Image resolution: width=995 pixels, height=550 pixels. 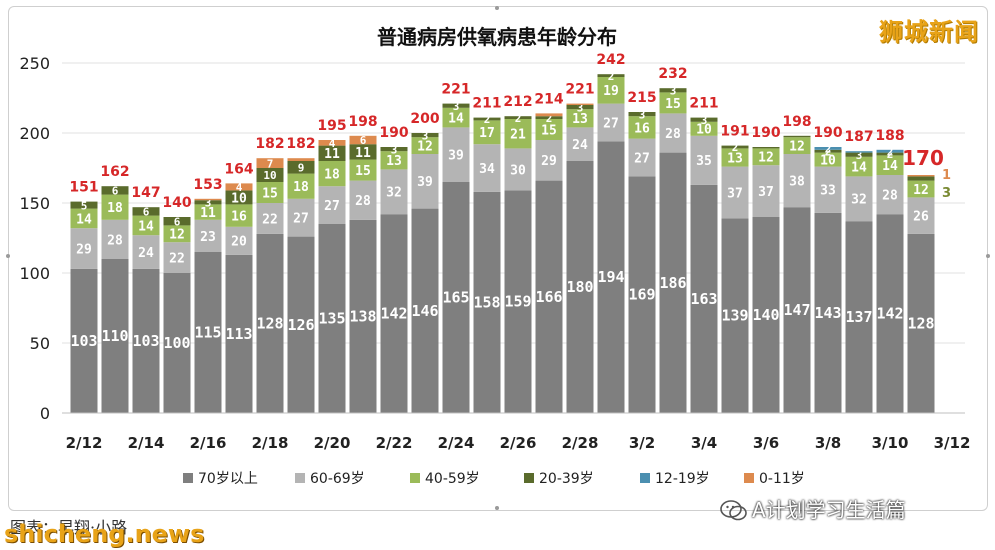 What do you see at coordinates (923, 158) in the screenshot?
I see `total-label: 170` at bounding box center [923, 158].